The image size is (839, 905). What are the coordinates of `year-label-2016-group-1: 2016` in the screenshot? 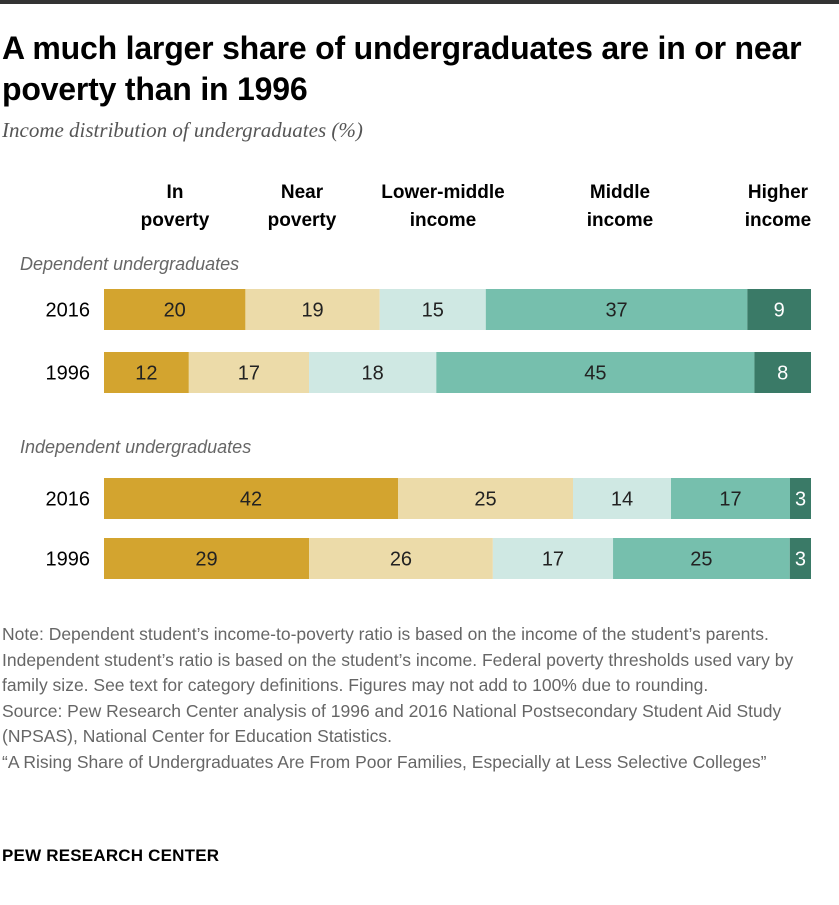 It's located at (68, 311).